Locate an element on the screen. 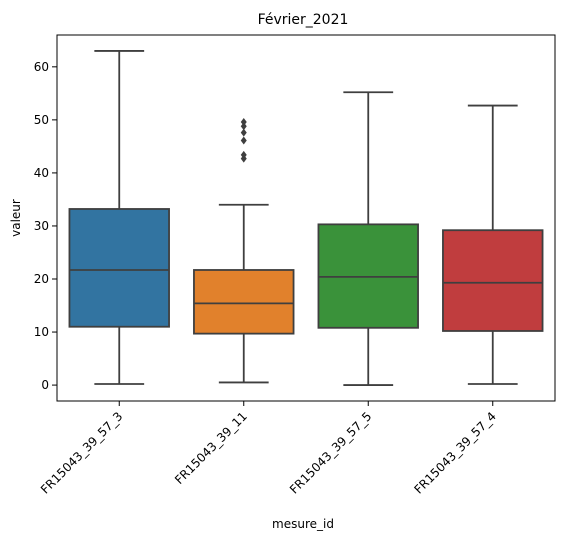 Image resolution: width=562 pixels, height=541 pixels. y-tick-label: 30 is located at coordinates (41, 226).